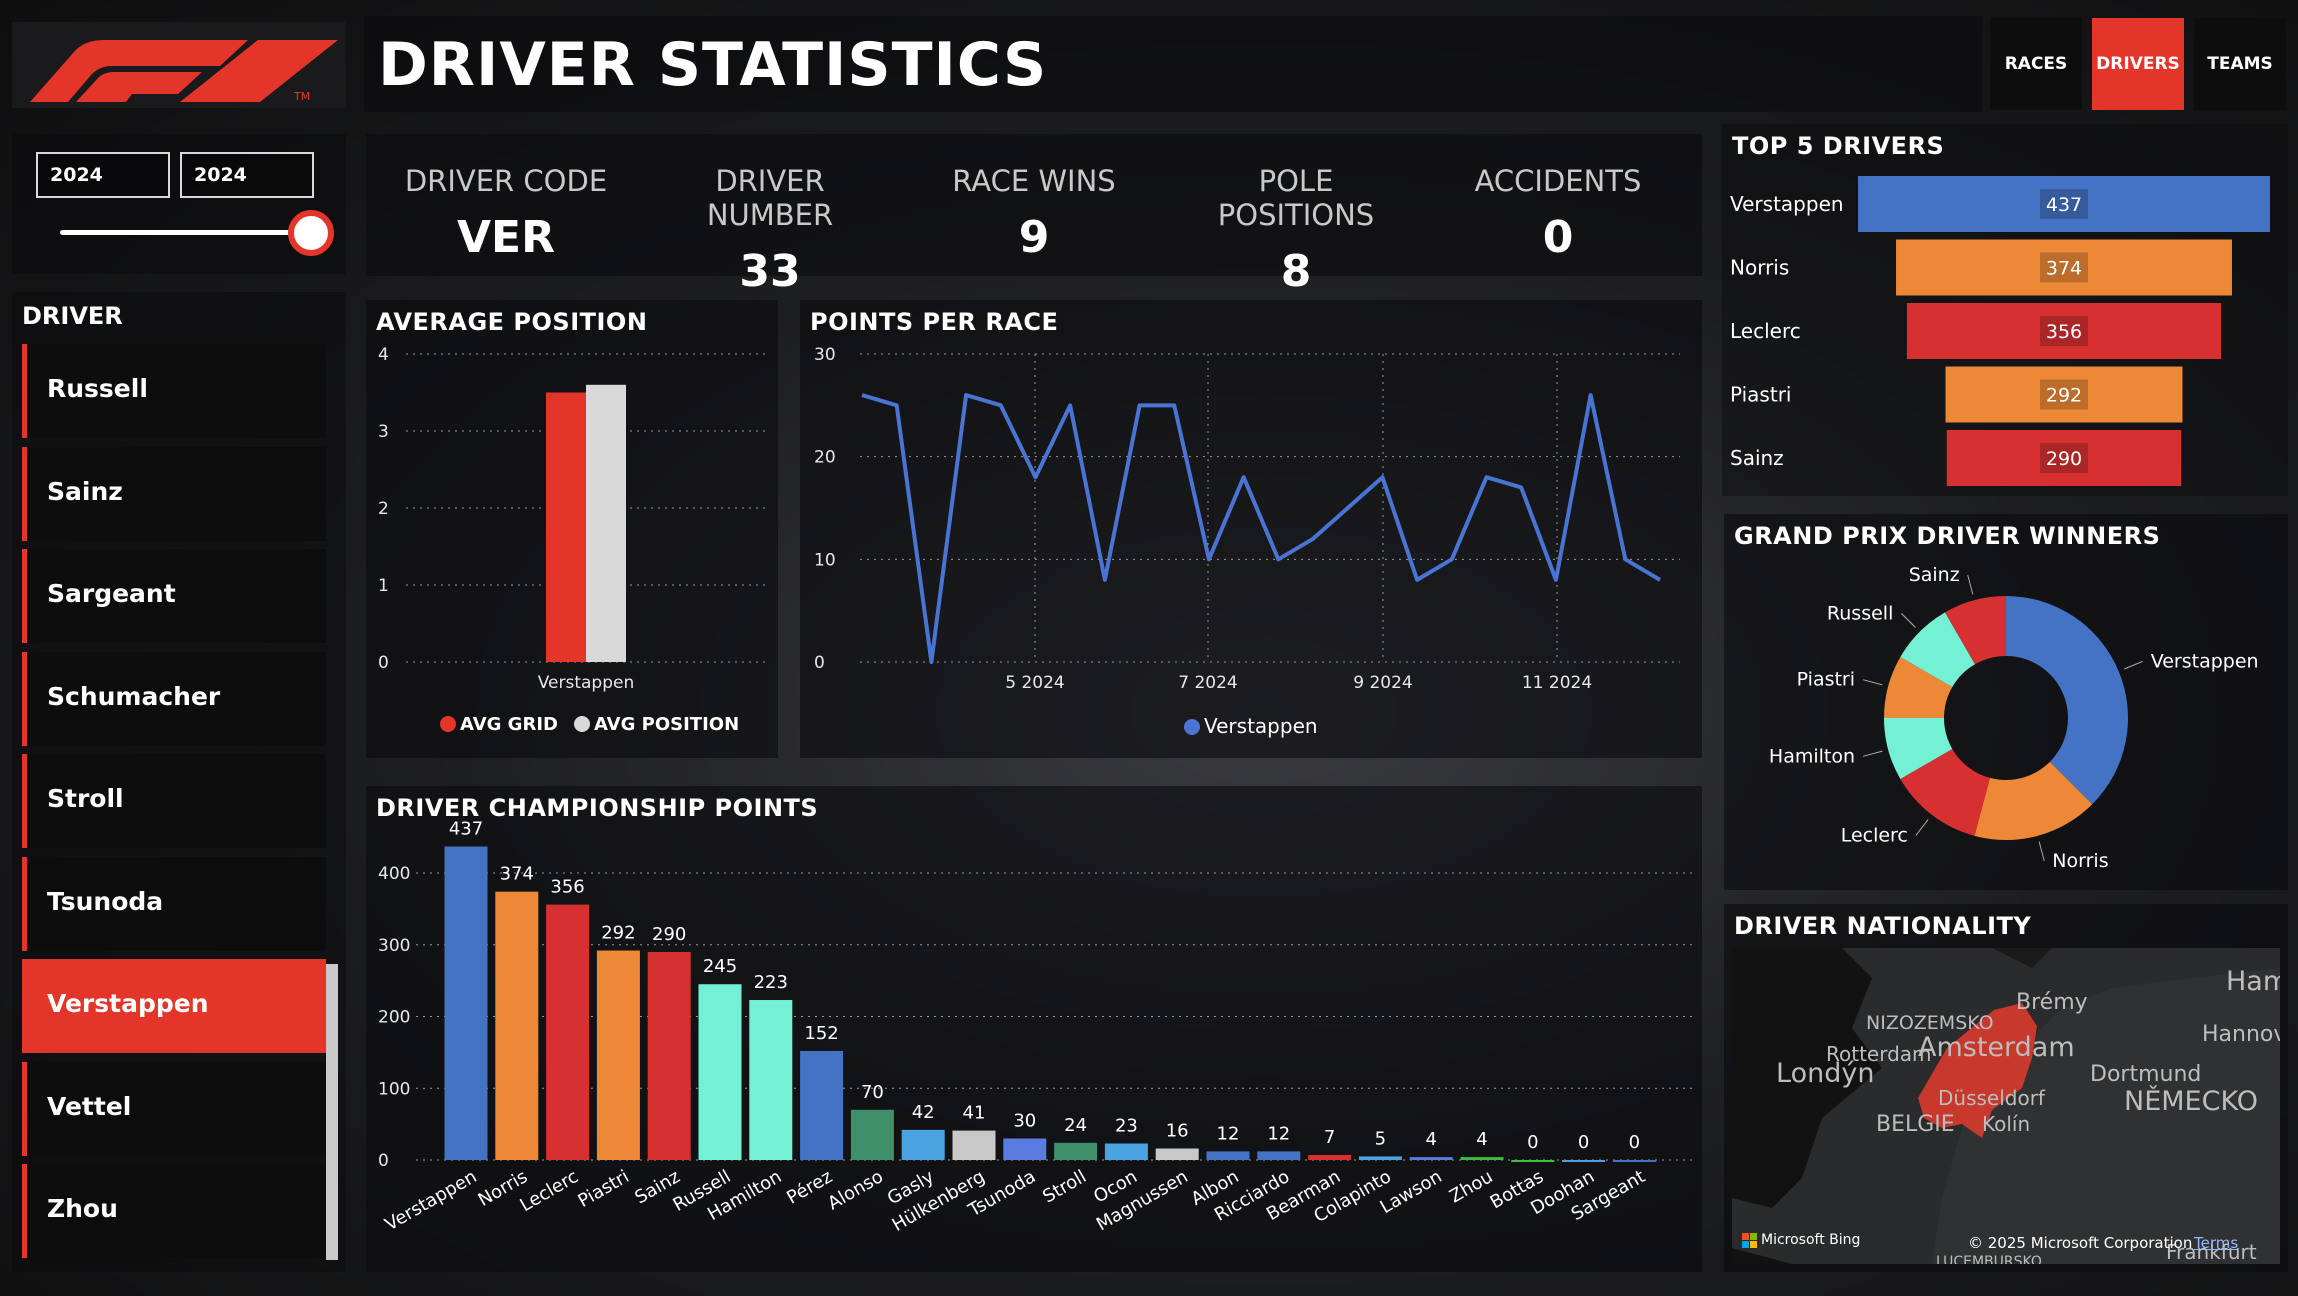 This screenshot has height=1296, width=2298. Describe the element at coordinates (872, 1134) in the screenshot. I see `bar-alonso` at that location.